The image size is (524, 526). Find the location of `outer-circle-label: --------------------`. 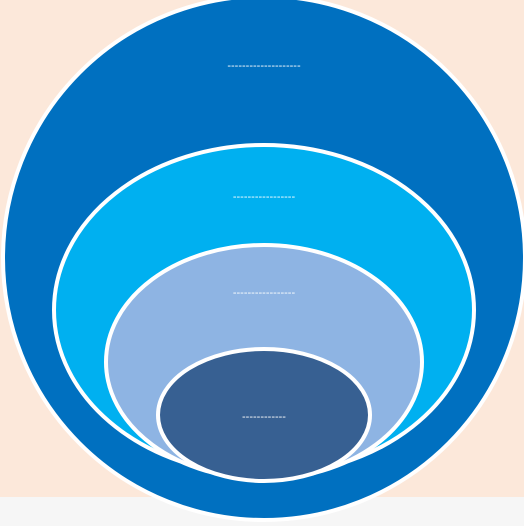

outer-circle-label: -------------------- is located at coordinates (264, 66).